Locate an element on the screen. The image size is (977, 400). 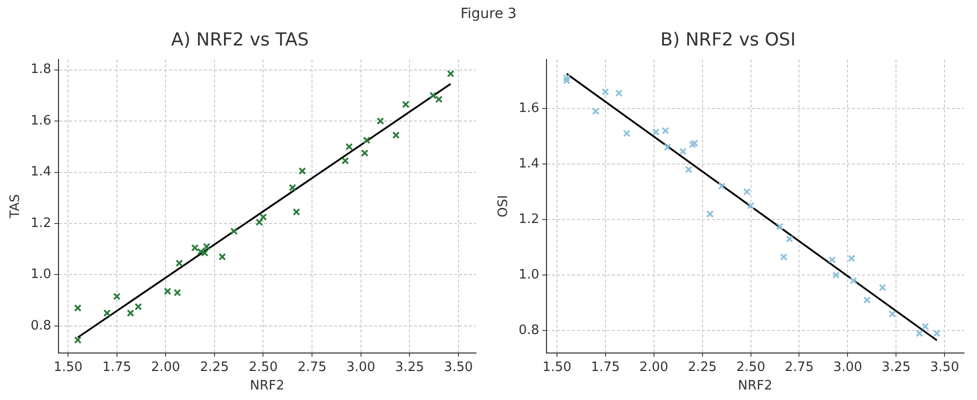
chart-title: B) NRF2 vs OSI is located at coordinates (728, 39).